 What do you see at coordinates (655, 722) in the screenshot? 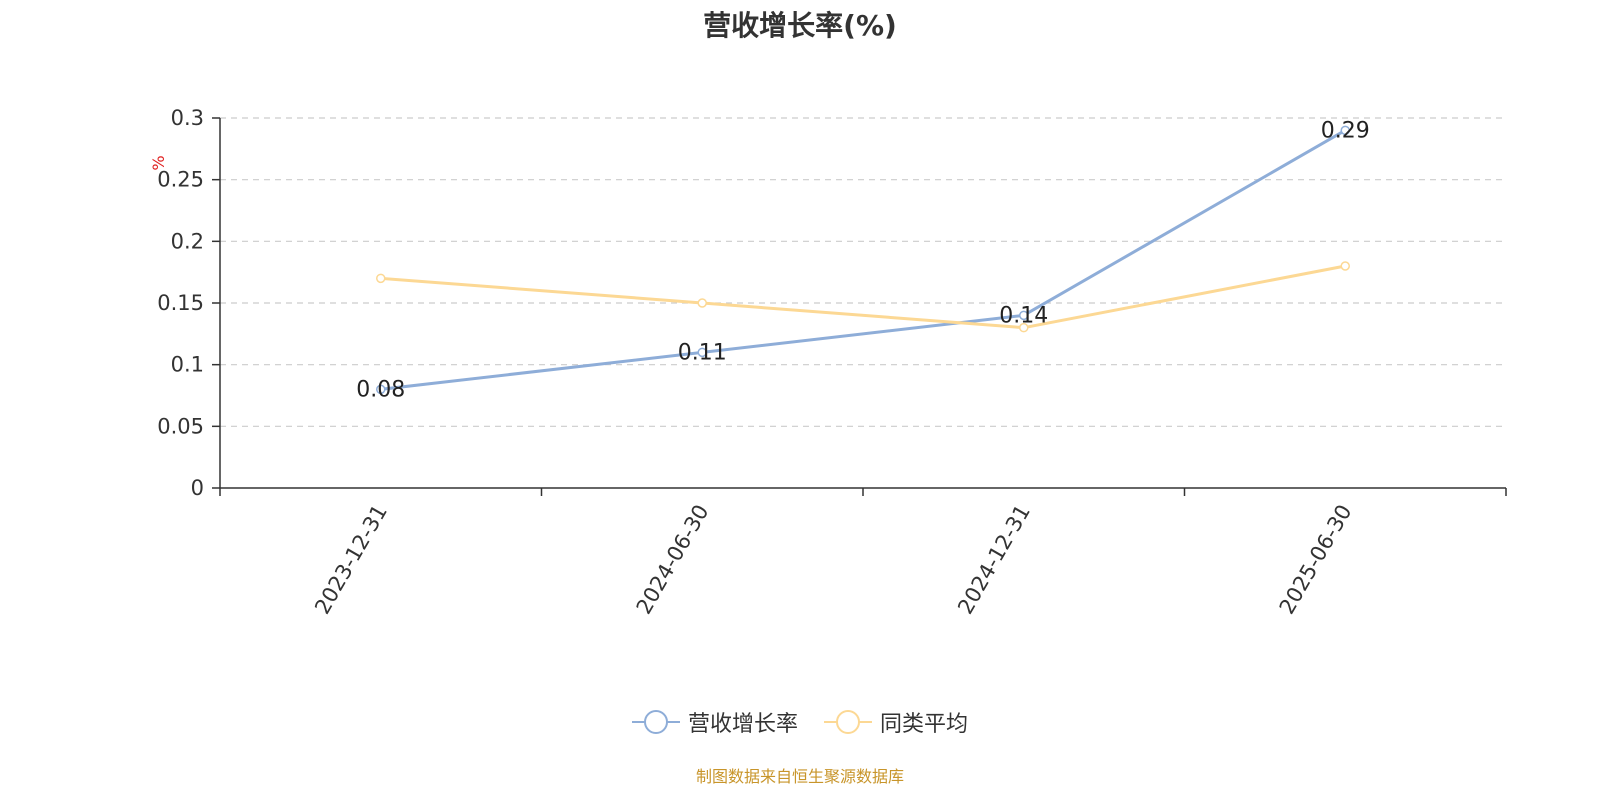
I see `legend-marker-revenue-growth` at bounding box center [655, 722].